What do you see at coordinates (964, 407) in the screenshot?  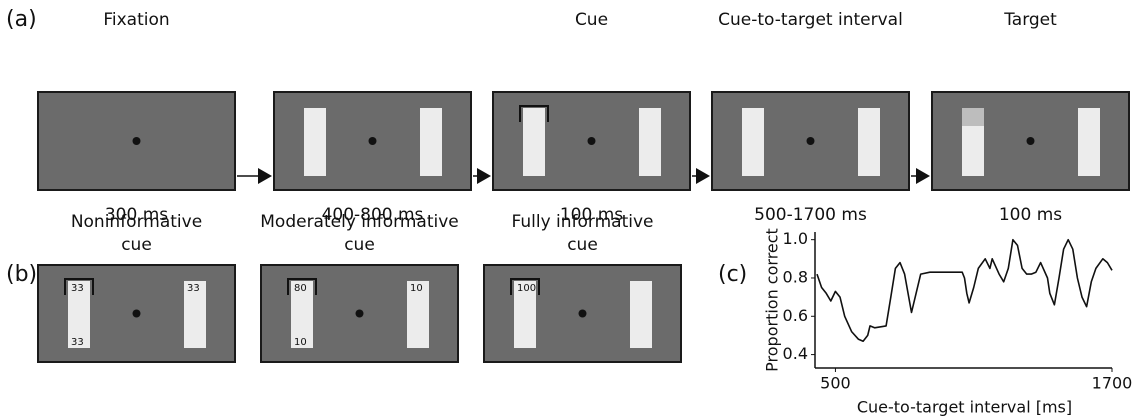 I see `x-axis-title: Cue-to-target interval [ms]` at bounding box center [964, 407].